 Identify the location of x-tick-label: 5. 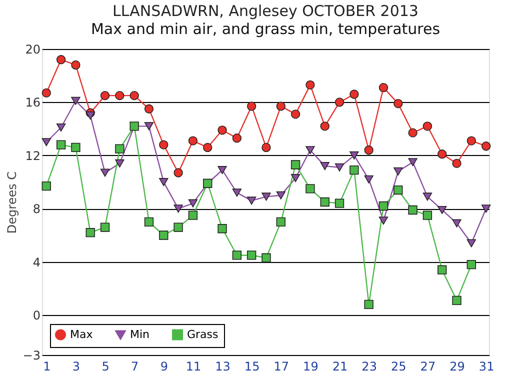
(106, 367).